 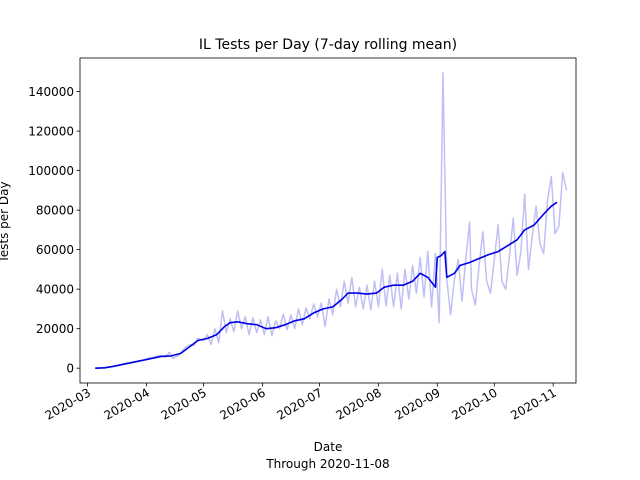 What do you see at coordinates (68, 403) in the screenshot?
I see `x-tick-label: 2020-03` at bounding box center [68, 403].